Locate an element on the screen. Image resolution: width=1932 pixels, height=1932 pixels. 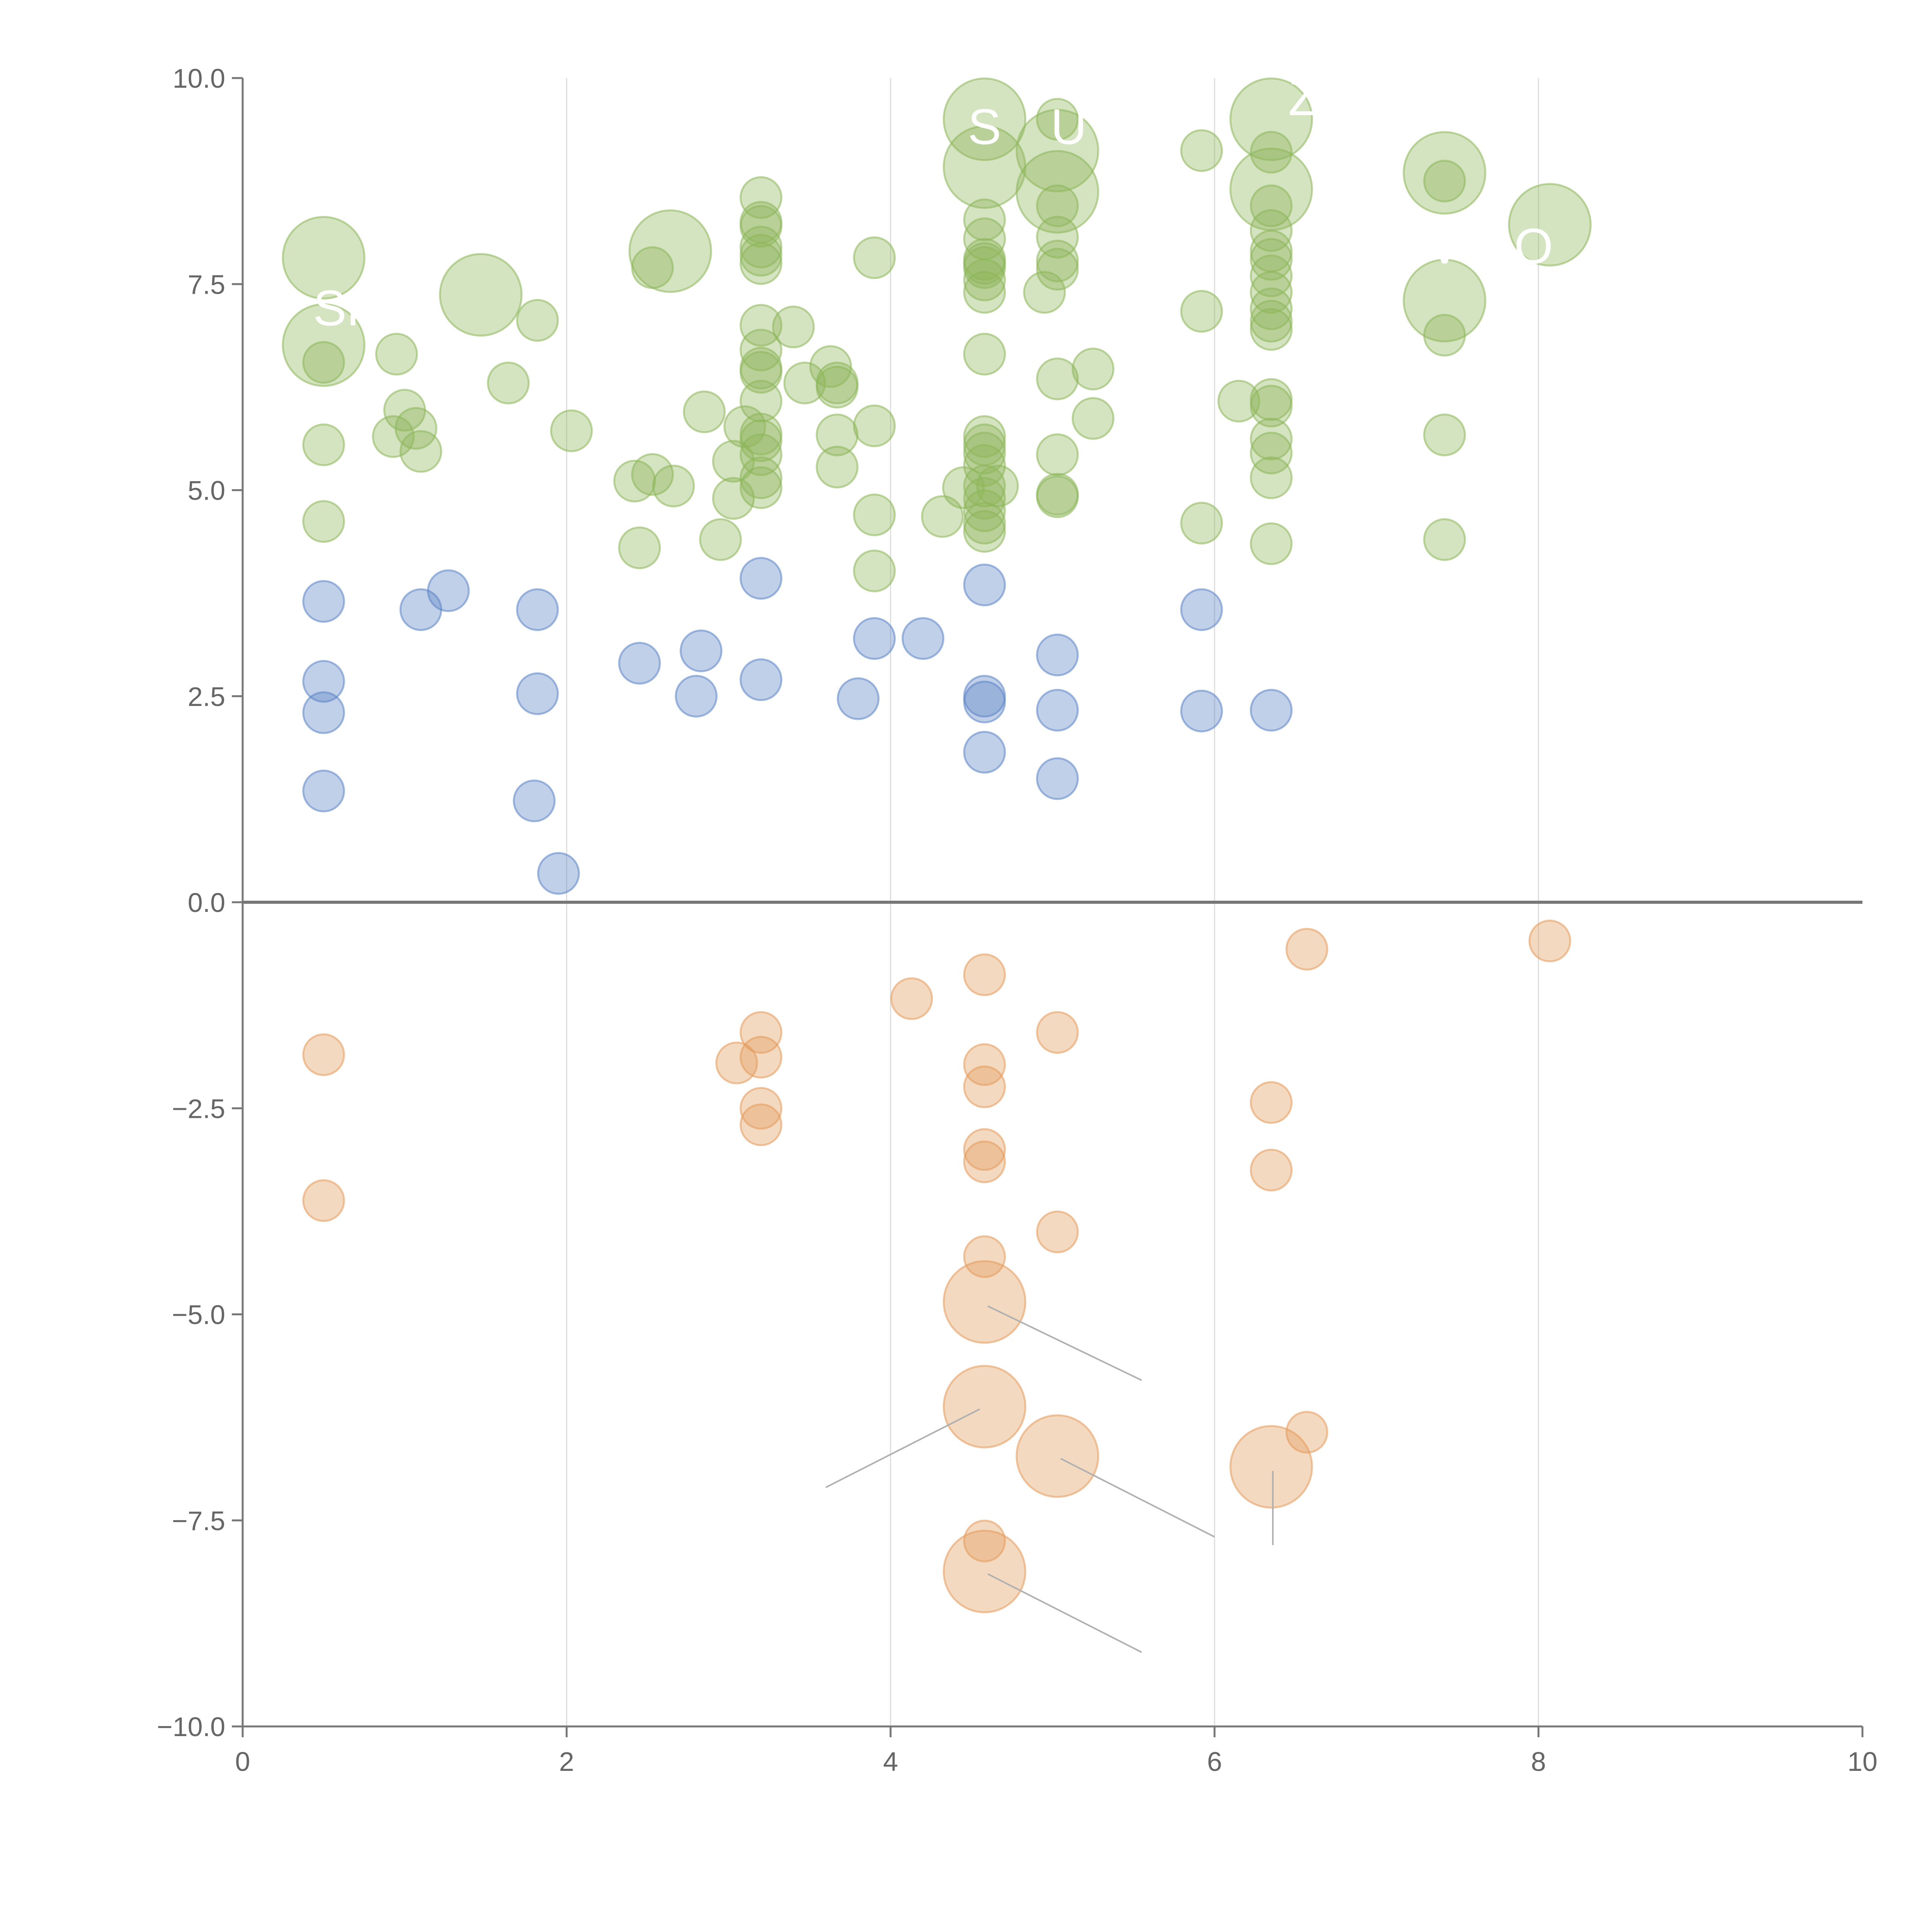
bubble-annotation: O is located at coordinates (1533, 246).